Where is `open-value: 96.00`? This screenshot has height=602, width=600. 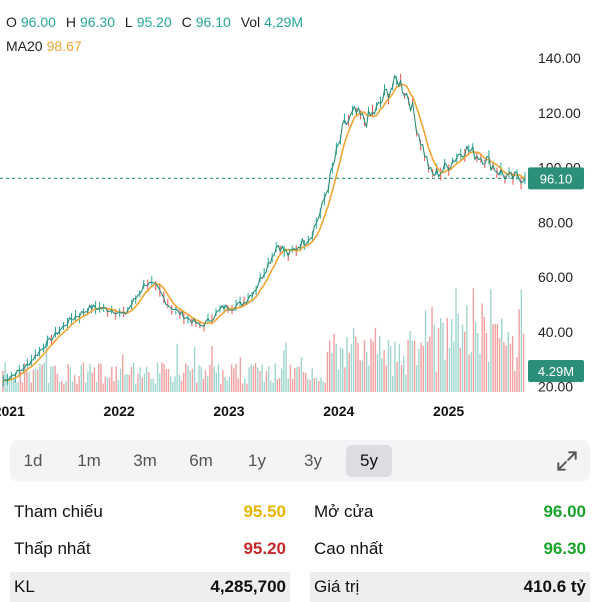 open-value: 96.00 is located at coordinates (38, 22).